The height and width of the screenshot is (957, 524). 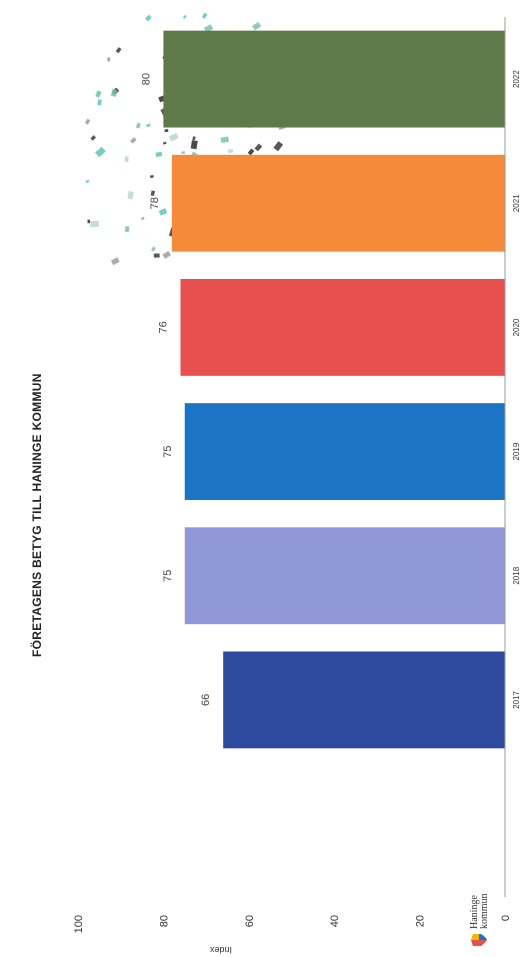 What do you see at coordinates (484, 911) in the screenshot?
I see `logo-line-2: kommun` at bounding box center [484, 911].